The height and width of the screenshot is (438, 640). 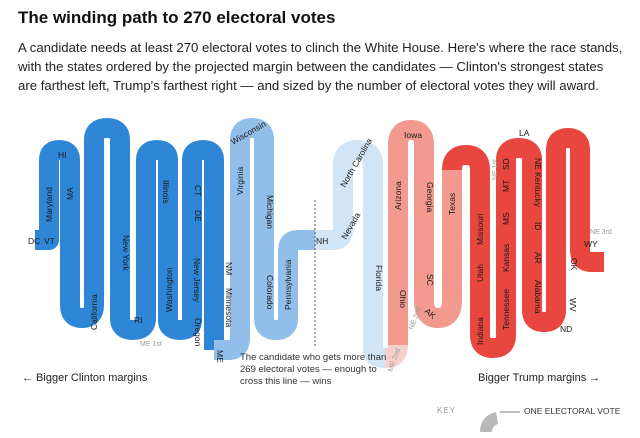 What do you see at coordinates (574, 264) in the screenshot?
I see `state-label-ok: OK` at bounding box center [574, 264].